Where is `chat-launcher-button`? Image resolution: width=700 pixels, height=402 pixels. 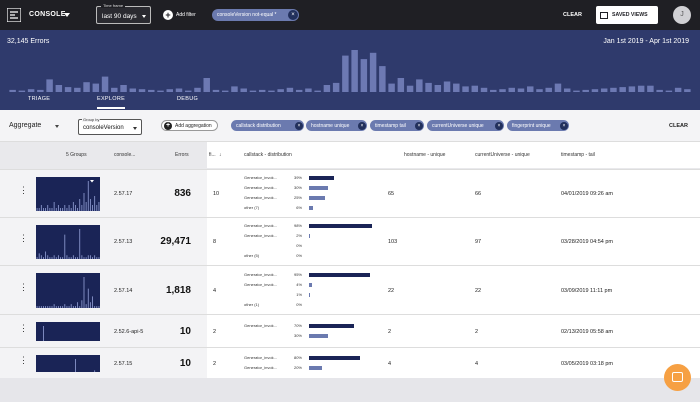 chat-launcher-button is located at coordinates (677, 377).